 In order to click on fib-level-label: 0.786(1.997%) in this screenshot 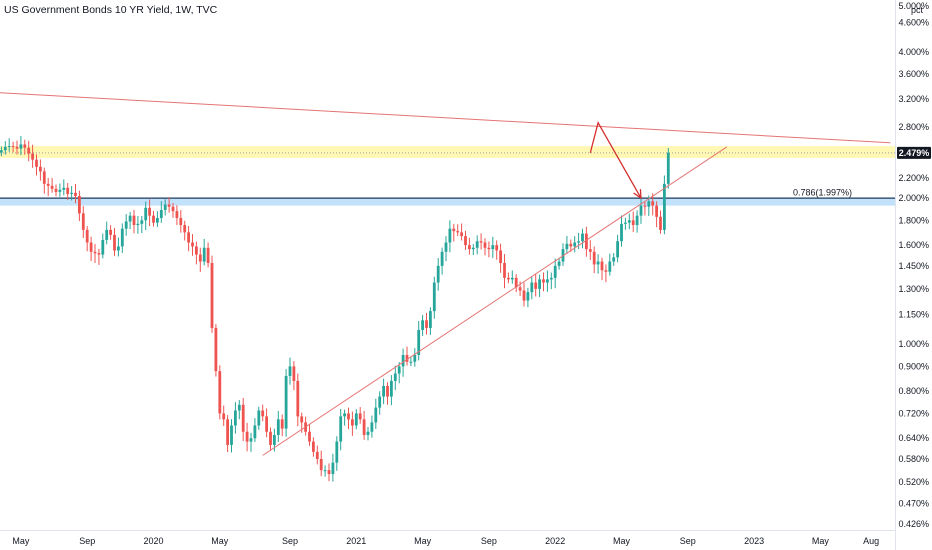, I will do `click(822, 192)`.